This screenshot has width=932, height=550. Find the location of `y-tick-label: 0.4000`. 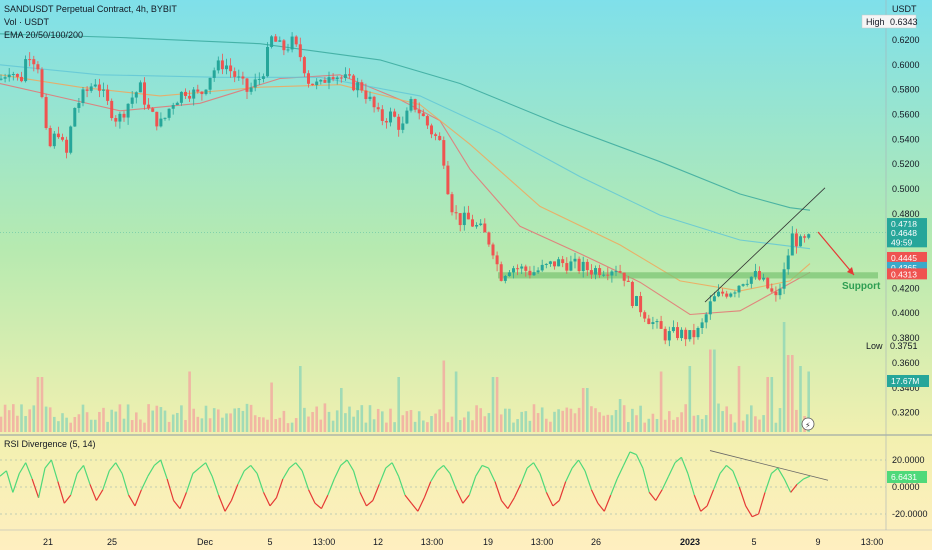

y-tick-label: 0.4000 is located at coordinates (906, 313).